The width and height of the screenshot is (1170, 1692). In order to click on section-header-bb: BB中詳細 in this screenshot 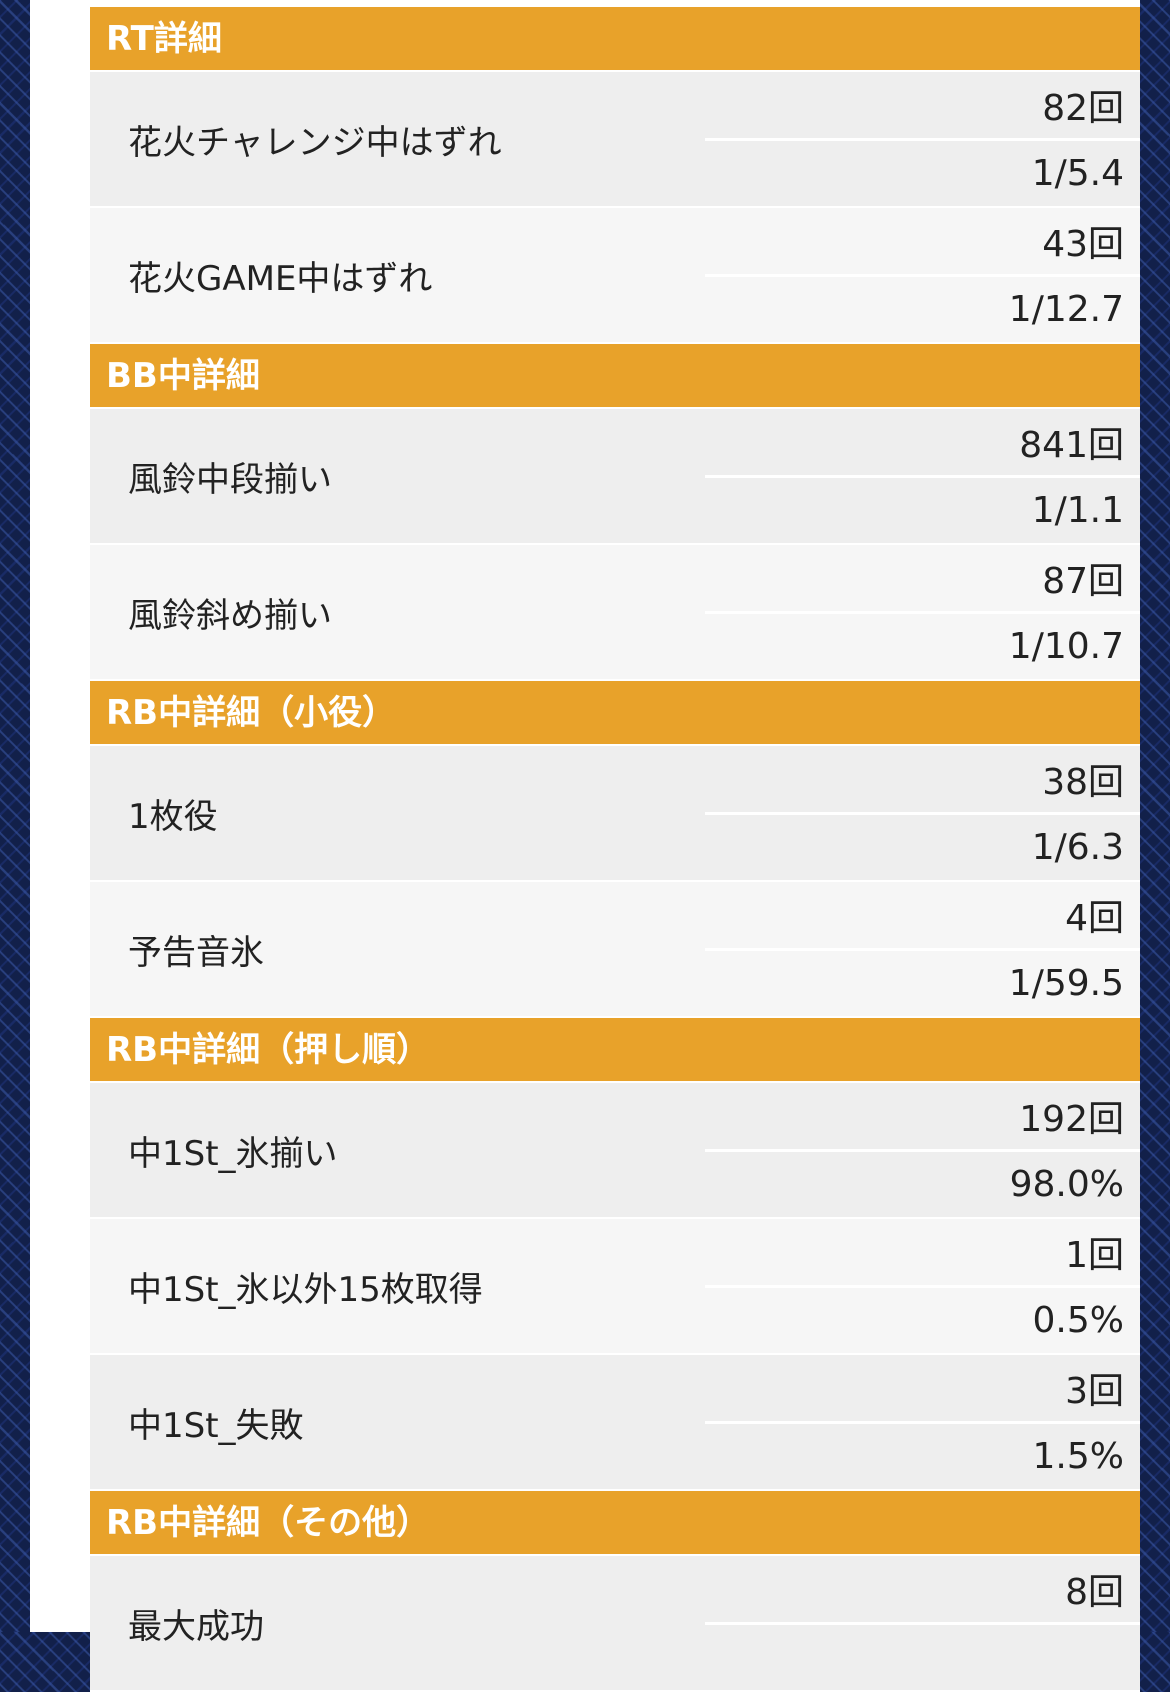, I will do `click(615, 376)`.